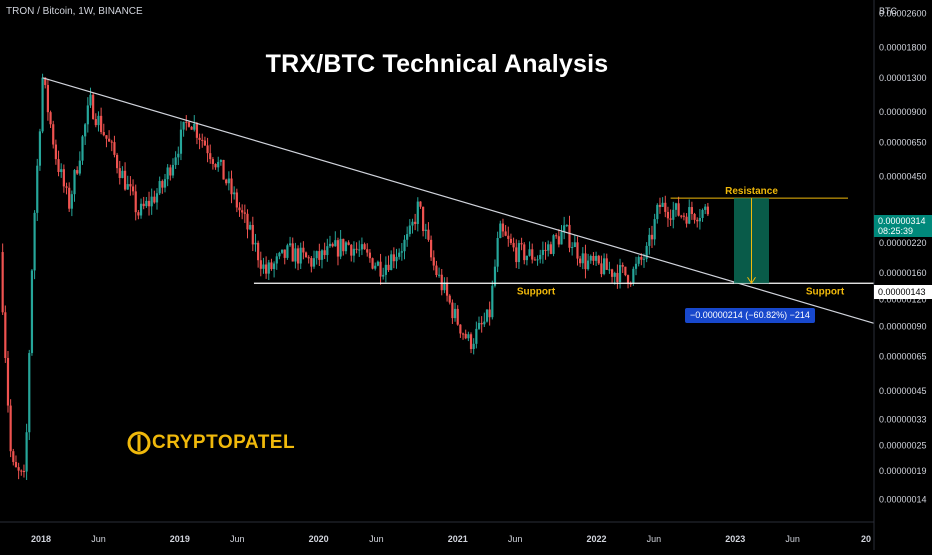  I want to click on price-tick-label: 0.00000019, so click(903, 471).